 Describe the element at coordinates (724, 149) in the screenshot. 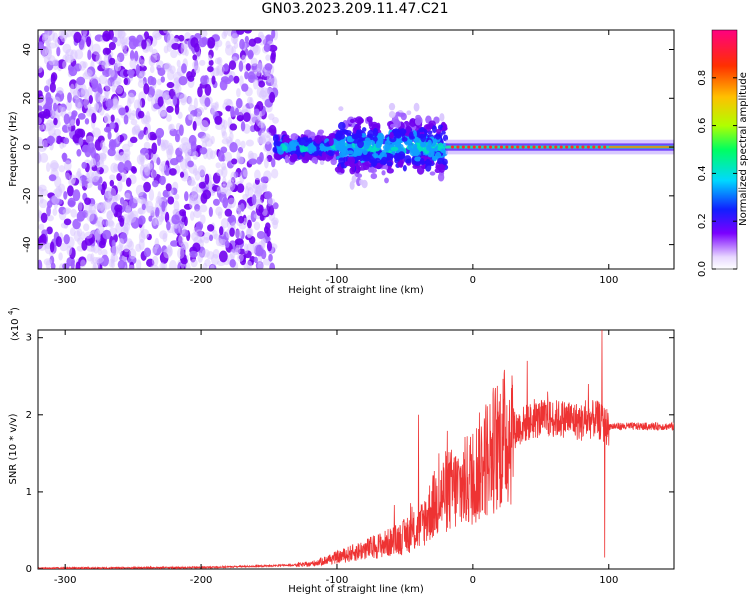

I see `colorbar-gradient` at that location.